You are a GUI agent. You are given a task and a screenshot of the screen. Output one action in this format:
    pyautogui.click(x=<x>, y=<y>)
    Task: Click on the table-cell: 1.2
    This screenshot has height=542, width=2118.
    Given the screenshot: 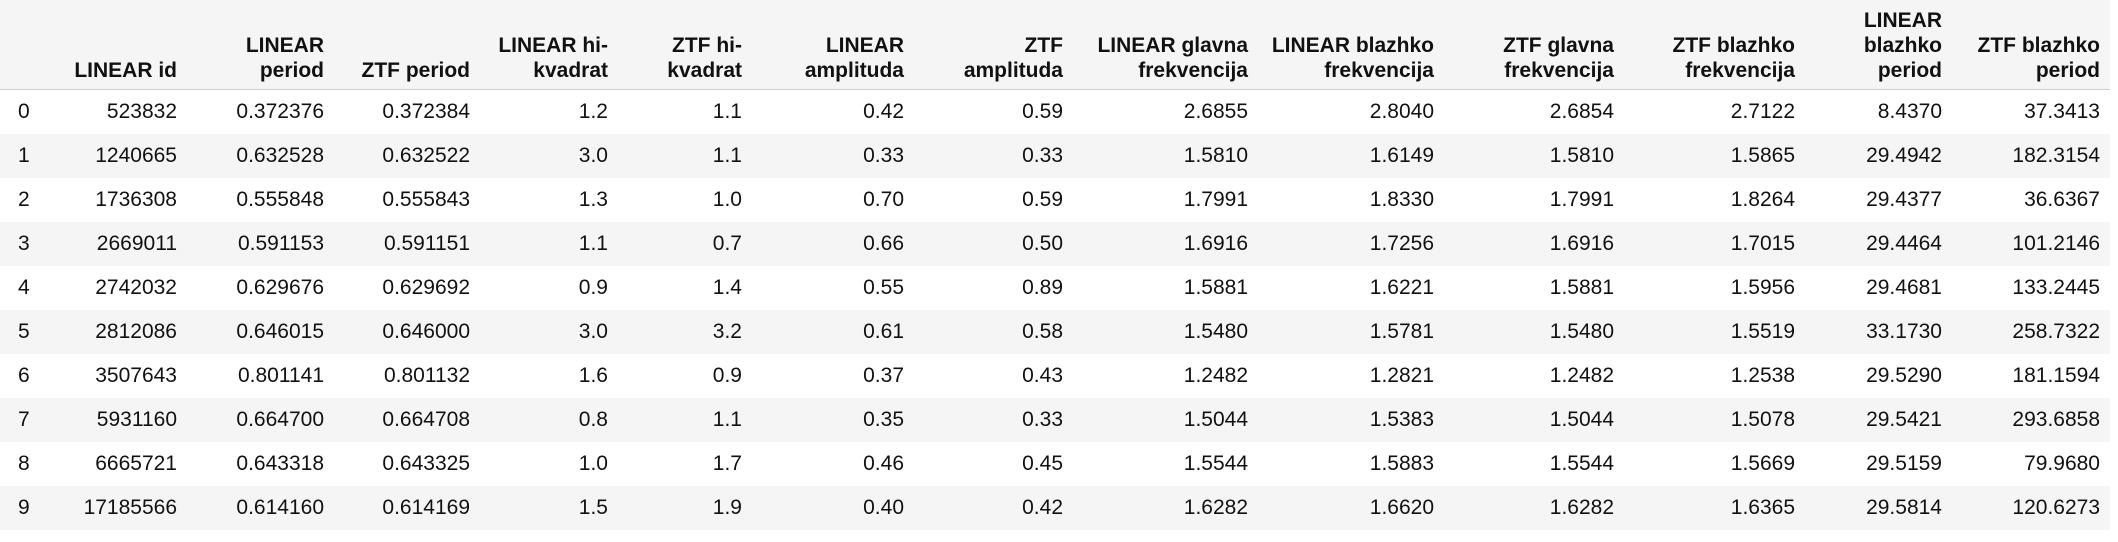 What is the action you would take?
    pyautogui.click(x=593, y=111)
    